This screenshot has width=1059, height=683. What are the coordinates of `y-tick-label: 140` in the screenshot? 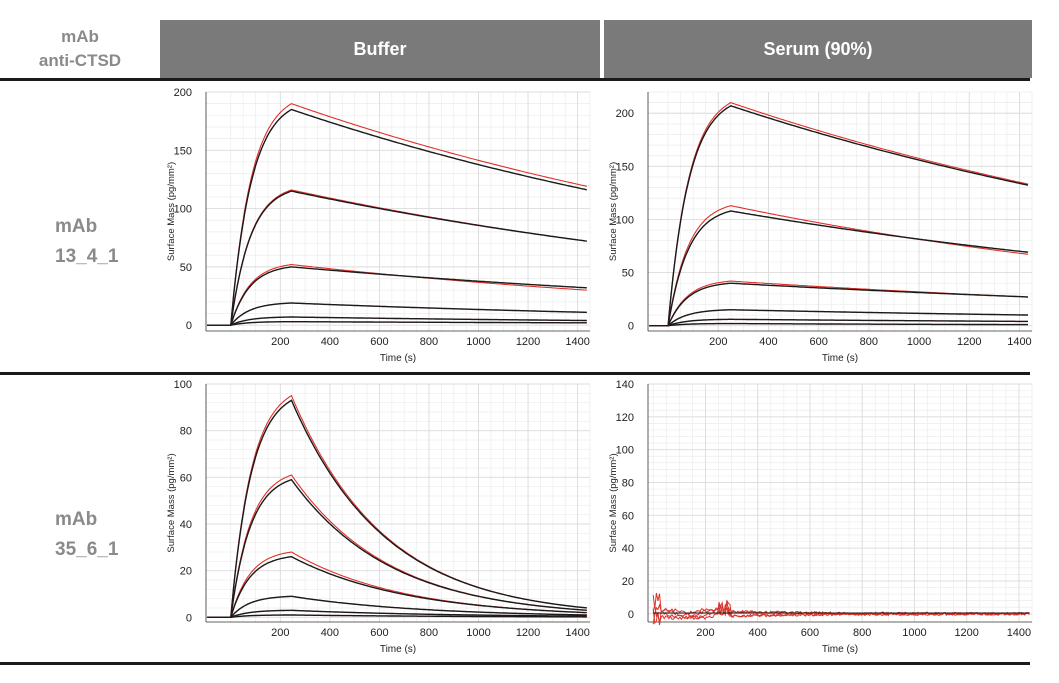 It's located at (625, 385).